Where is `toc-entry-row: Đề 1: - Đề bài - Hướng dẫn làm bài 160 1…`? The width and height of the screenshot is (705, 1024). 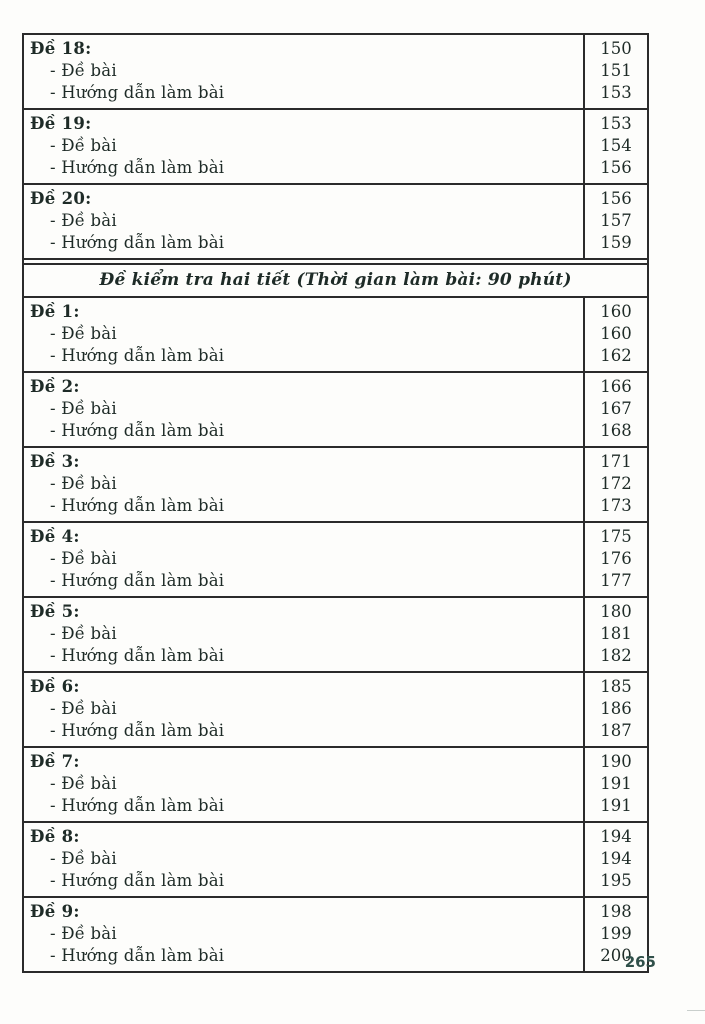 toc-entry-row: Đề 1: - Đề bài - Hướng dẫn làm bài 160 1… is located at coordinates (335, 335).